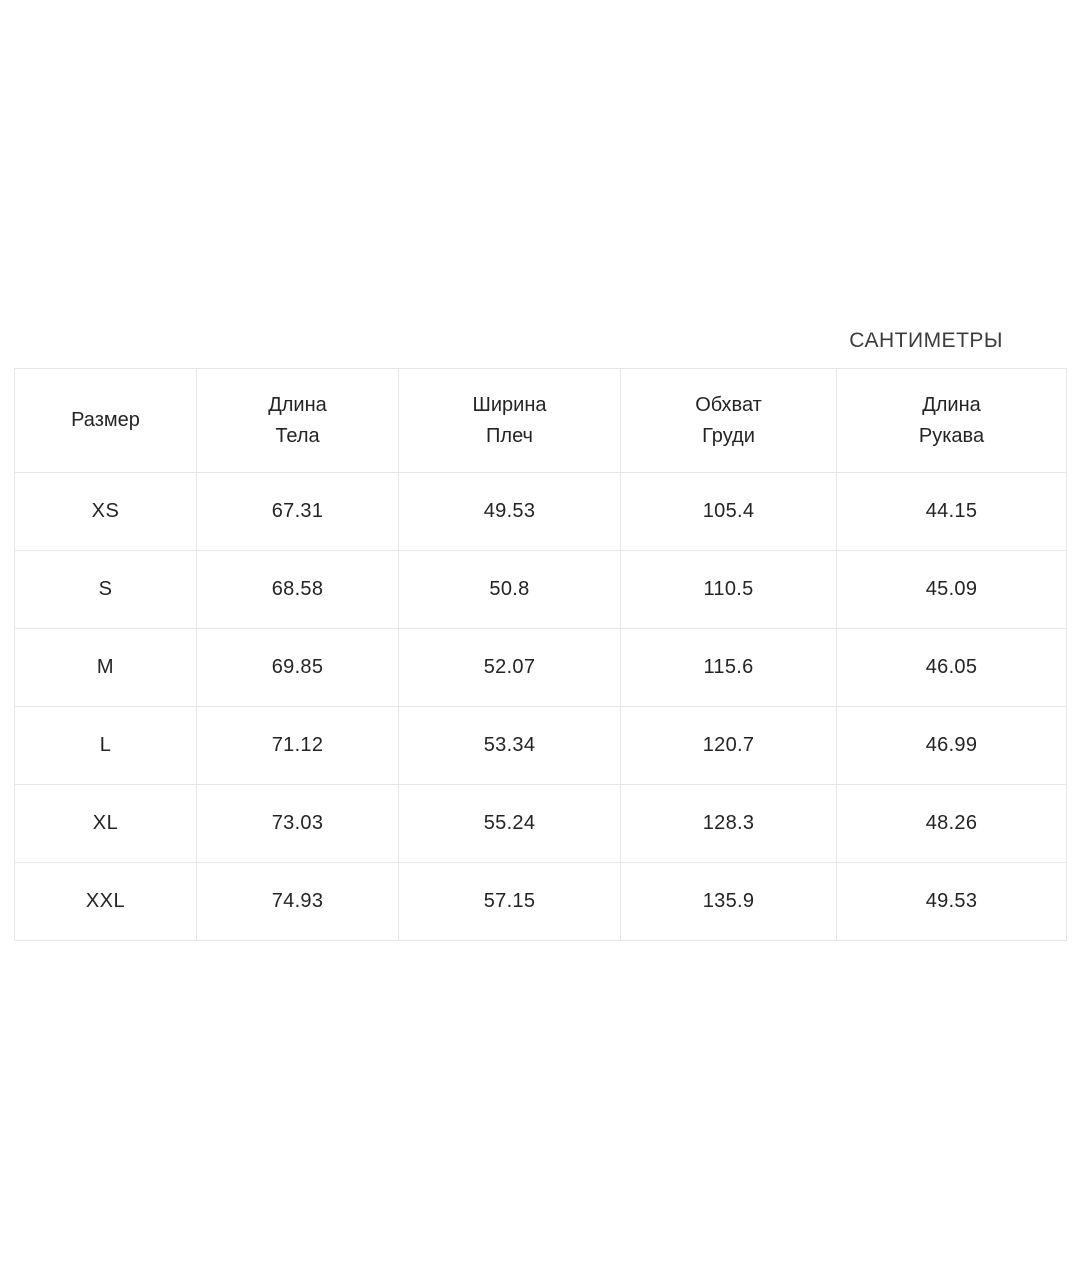  What do you see at coordinates (951, 511) in the screenshot?
I see `value-cell: 44.15` at bounding box center [951, 511].